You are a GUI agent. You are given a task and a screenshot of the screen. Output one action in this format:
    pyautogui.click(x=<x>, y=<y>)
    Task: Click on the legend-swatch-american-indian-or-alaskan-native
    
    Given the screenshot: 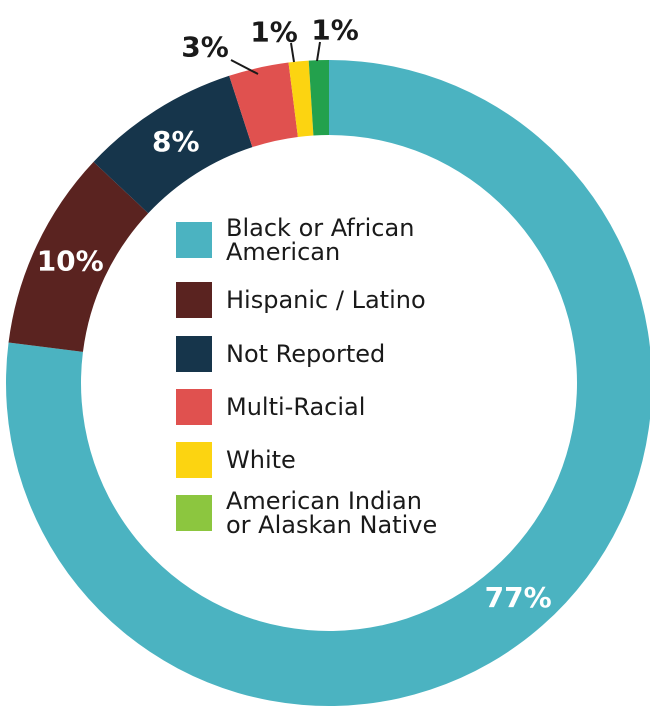 What is the action you would take?
    pyautogui.click(x=194, y=513)
    